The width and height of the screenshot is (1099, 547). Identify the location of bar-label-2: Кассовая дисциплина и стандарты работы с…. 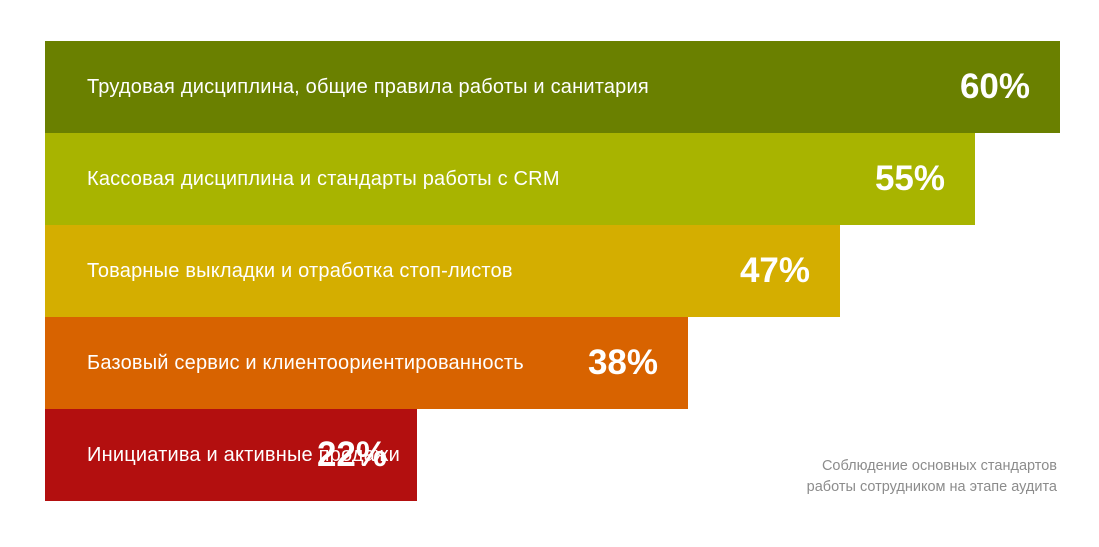
(323, 179).